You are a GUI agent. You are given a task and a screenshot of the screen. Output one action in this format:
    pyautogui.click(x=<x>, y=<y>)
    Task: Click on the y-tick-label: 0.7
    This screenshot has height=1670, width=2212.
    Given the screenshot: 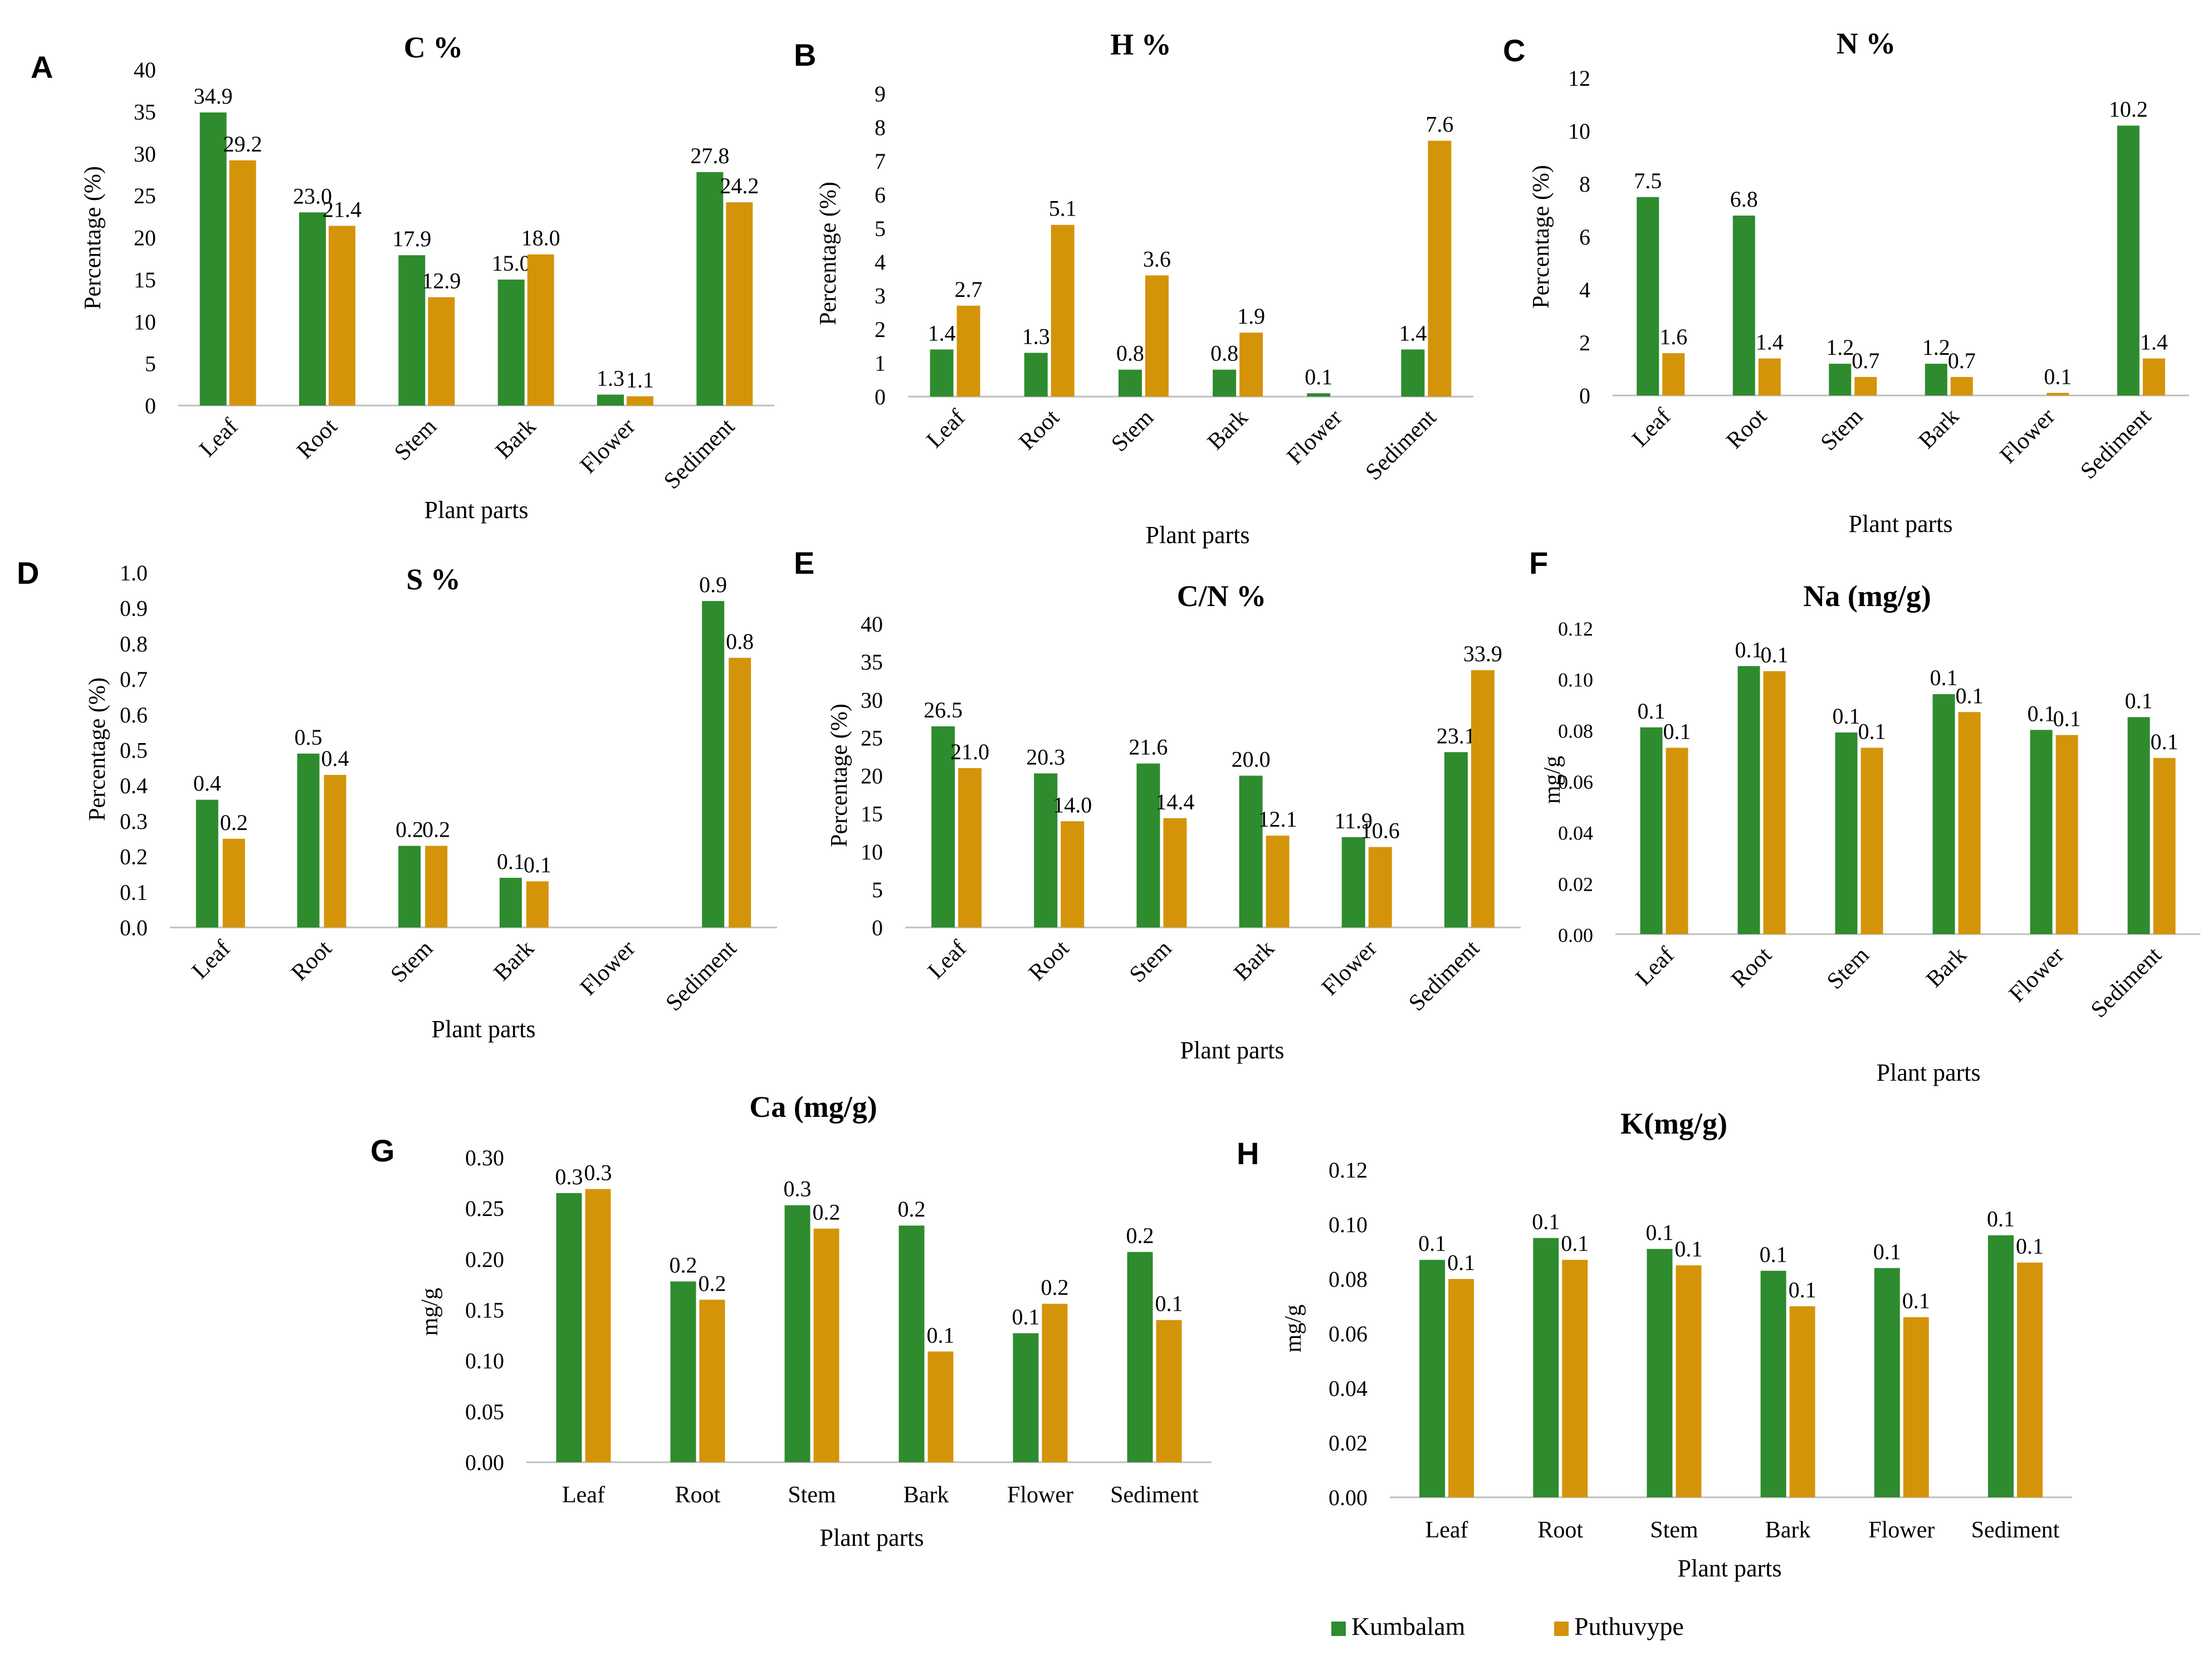 What is the action you would take?
    pyautogui.click(x=134, y=679)
    